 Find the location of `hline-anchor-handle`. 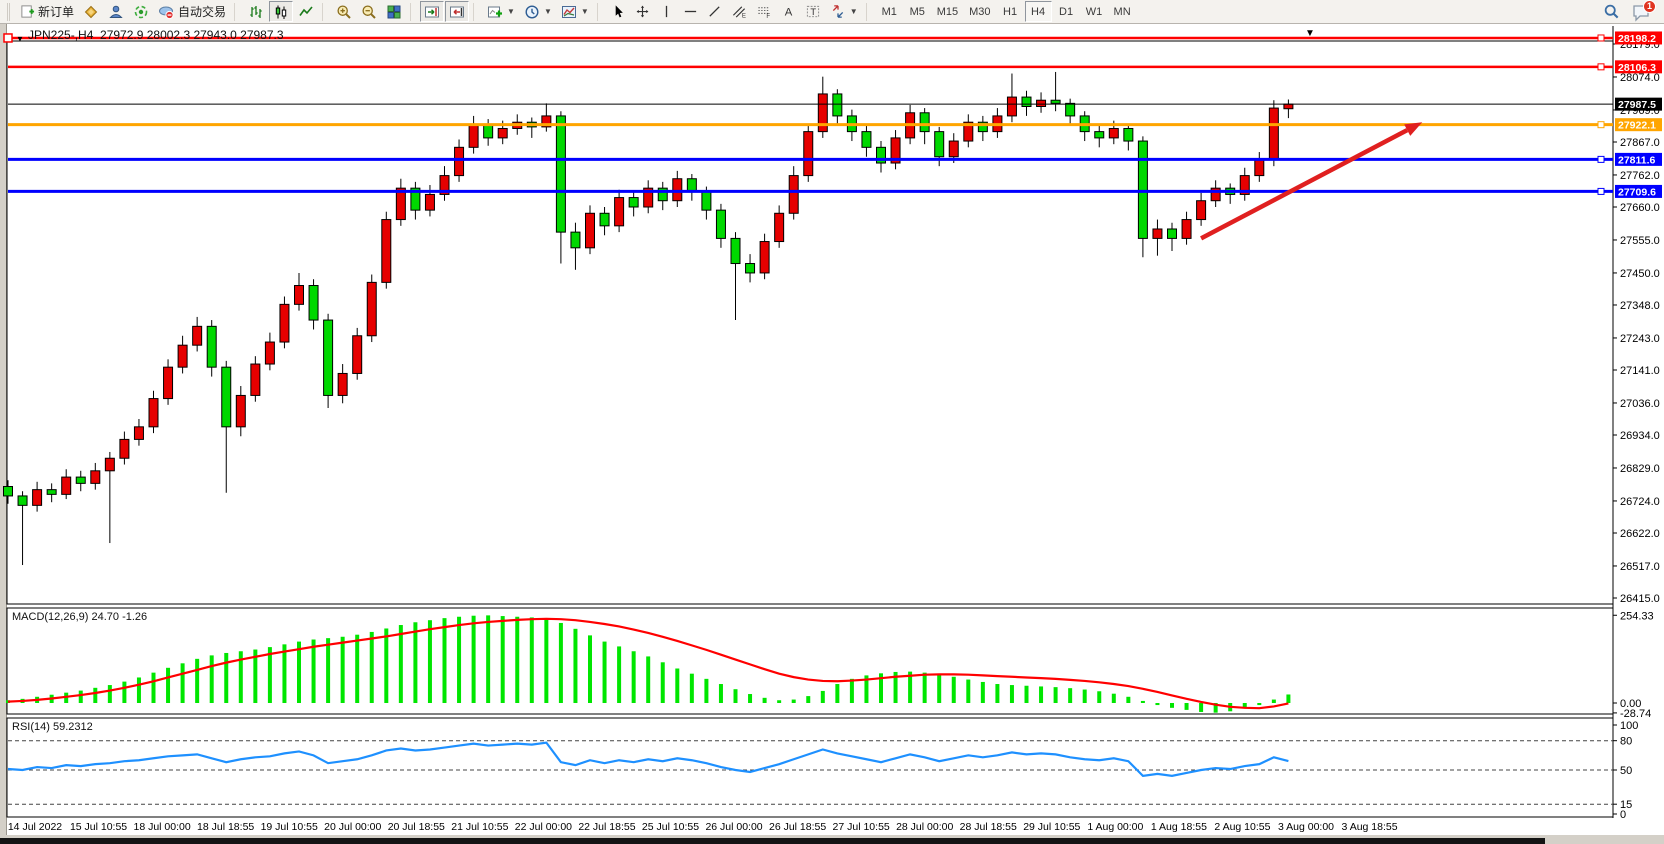

hline-anchor-handle is located at coordinates (8, 38).